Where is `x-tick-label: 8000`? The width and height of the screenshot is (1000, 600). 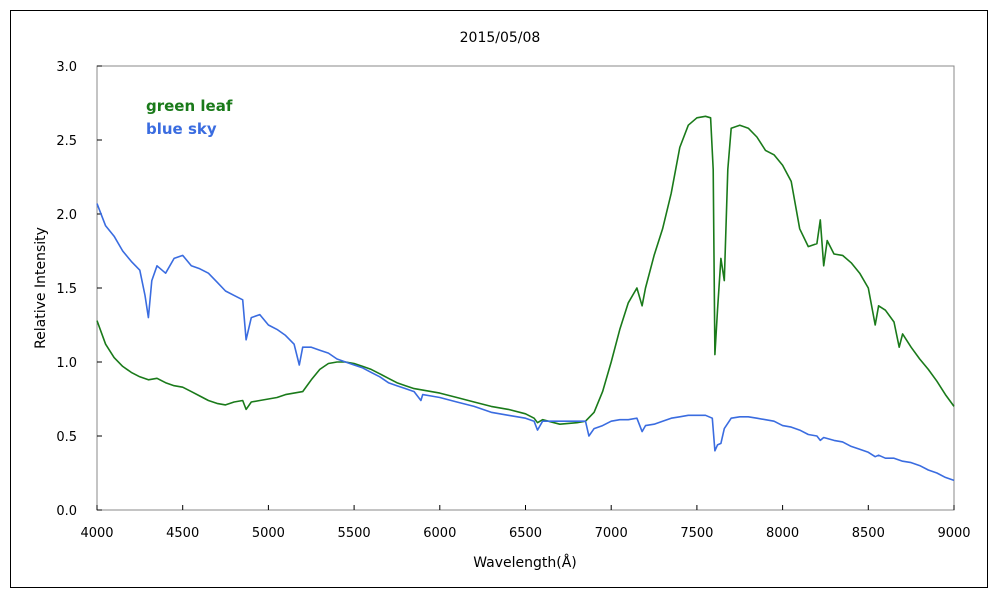
x-tick-label: 8000 is located at coordinates (782, 533).